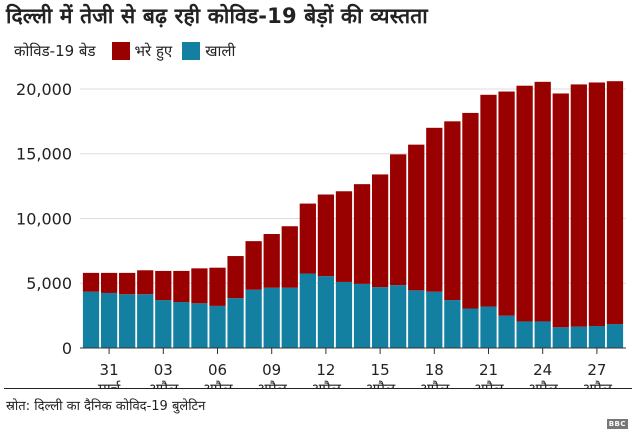 This screenshot has height=437, width=640. What do you see at coordinates (120, 51) in the screenshot?
I see `legend-swatch-occupied` at bounding box center [120, 51].